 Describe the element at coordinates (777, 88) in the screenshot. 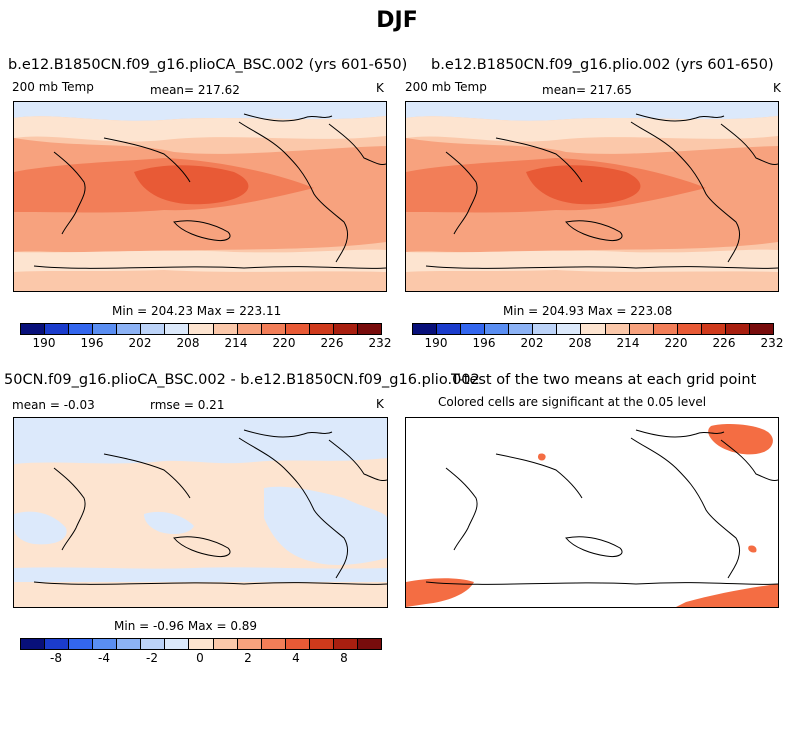

I see `panel2-units-label: K` at that location.